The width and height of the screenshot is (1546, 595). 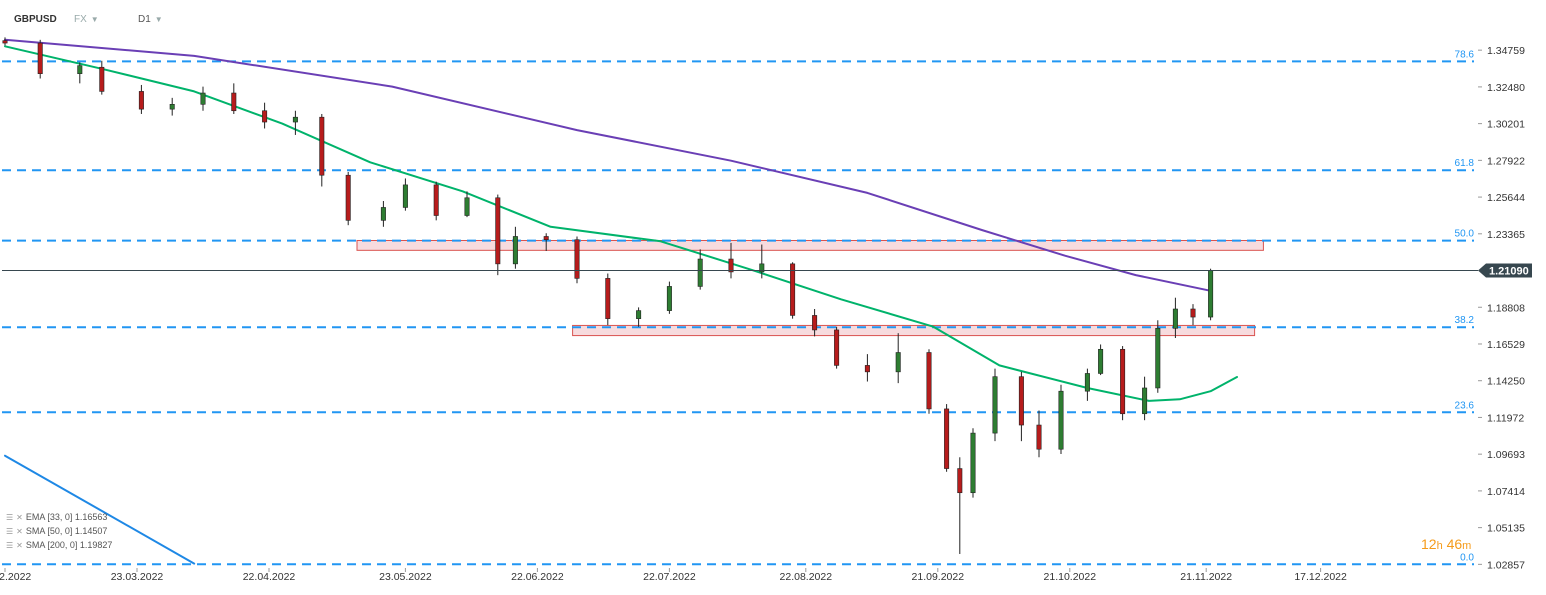 What do you see at coordinates (1467, 546) in the screenshot?
I see `timer-minutes-unit: m` at bounding box center [1467, 546].